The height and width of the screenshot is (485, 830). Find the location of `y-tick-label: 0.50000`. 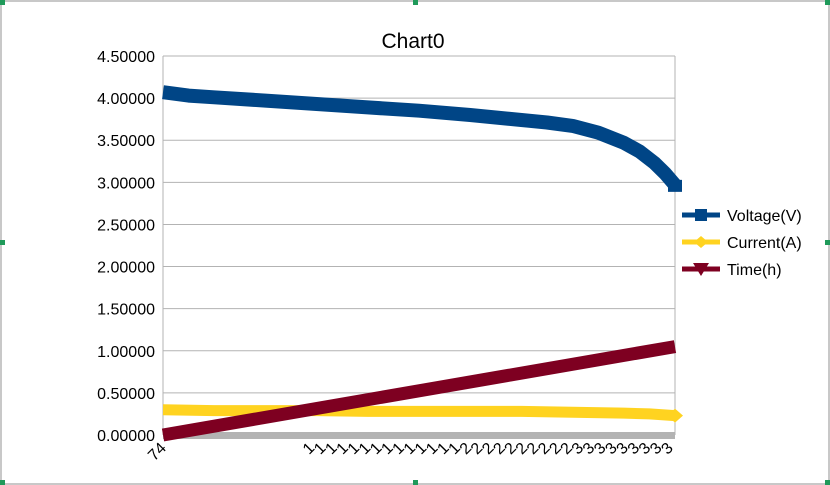

y-tick-label: 0.50000 is located at coordinates (126, 394).